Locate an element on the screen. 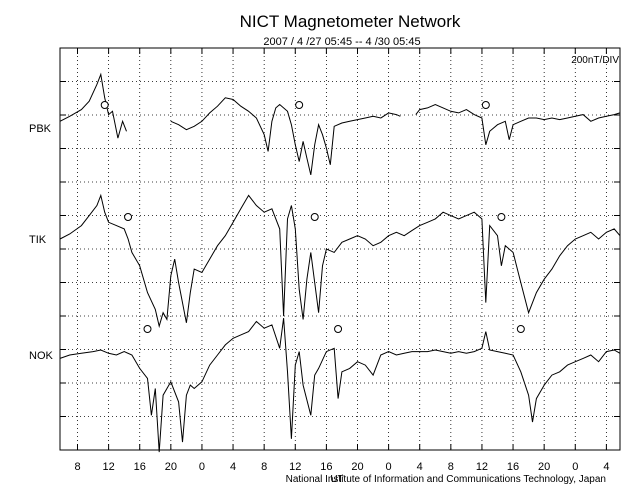  station-labels: PBK TIK NOK is located at coordinates (41, 242).